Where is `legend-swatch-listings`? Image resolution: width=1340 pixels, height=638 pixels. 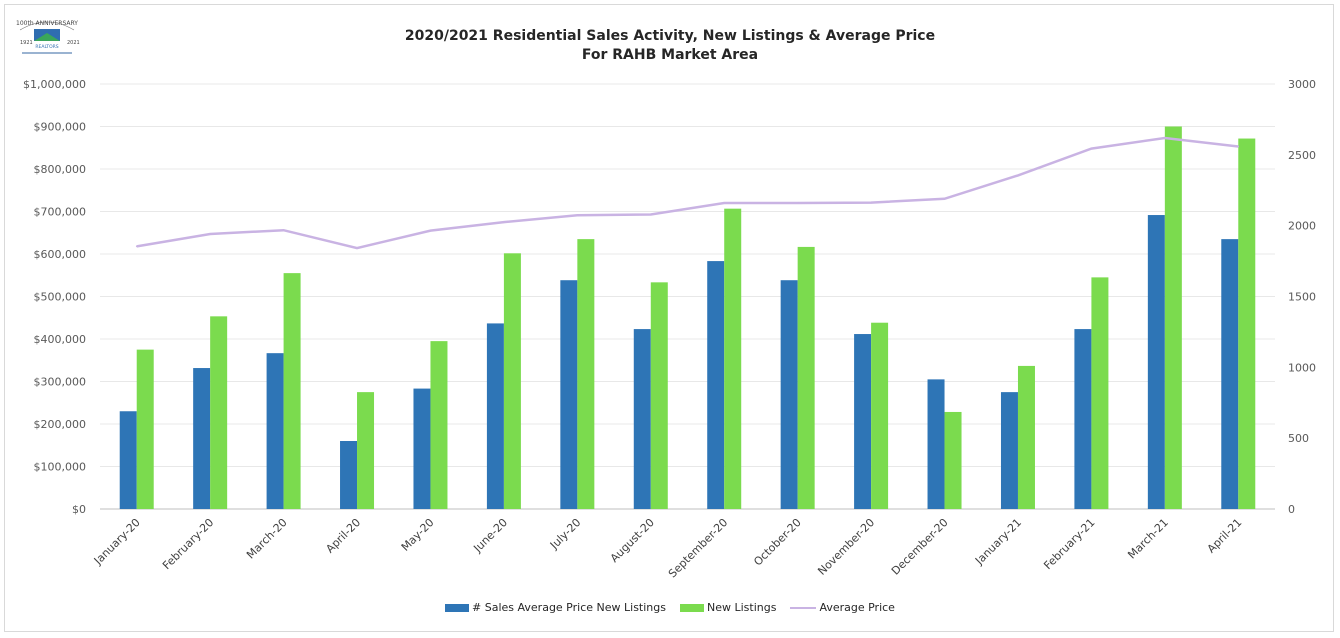 legend-swatch-listings is located at coordinates (691, 607).